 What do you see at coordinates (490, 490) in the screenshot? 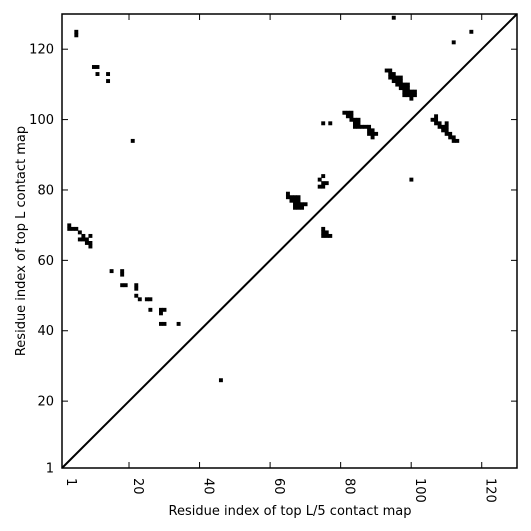
I see `x-tick-label: 120` at bounding box center [490, 490].